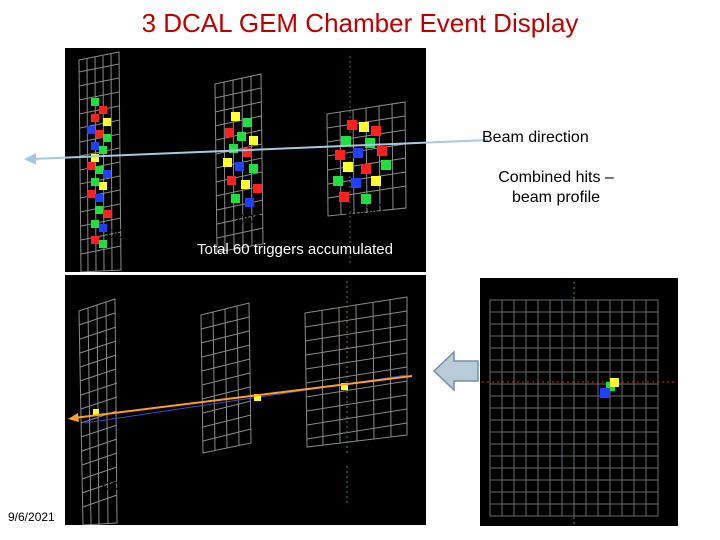 The image size is (720, 540). What do you see at coordinates (31, 517) in the screenshot?
I see `slide-date: 9/6/2021` at bounding box center [31, 517].